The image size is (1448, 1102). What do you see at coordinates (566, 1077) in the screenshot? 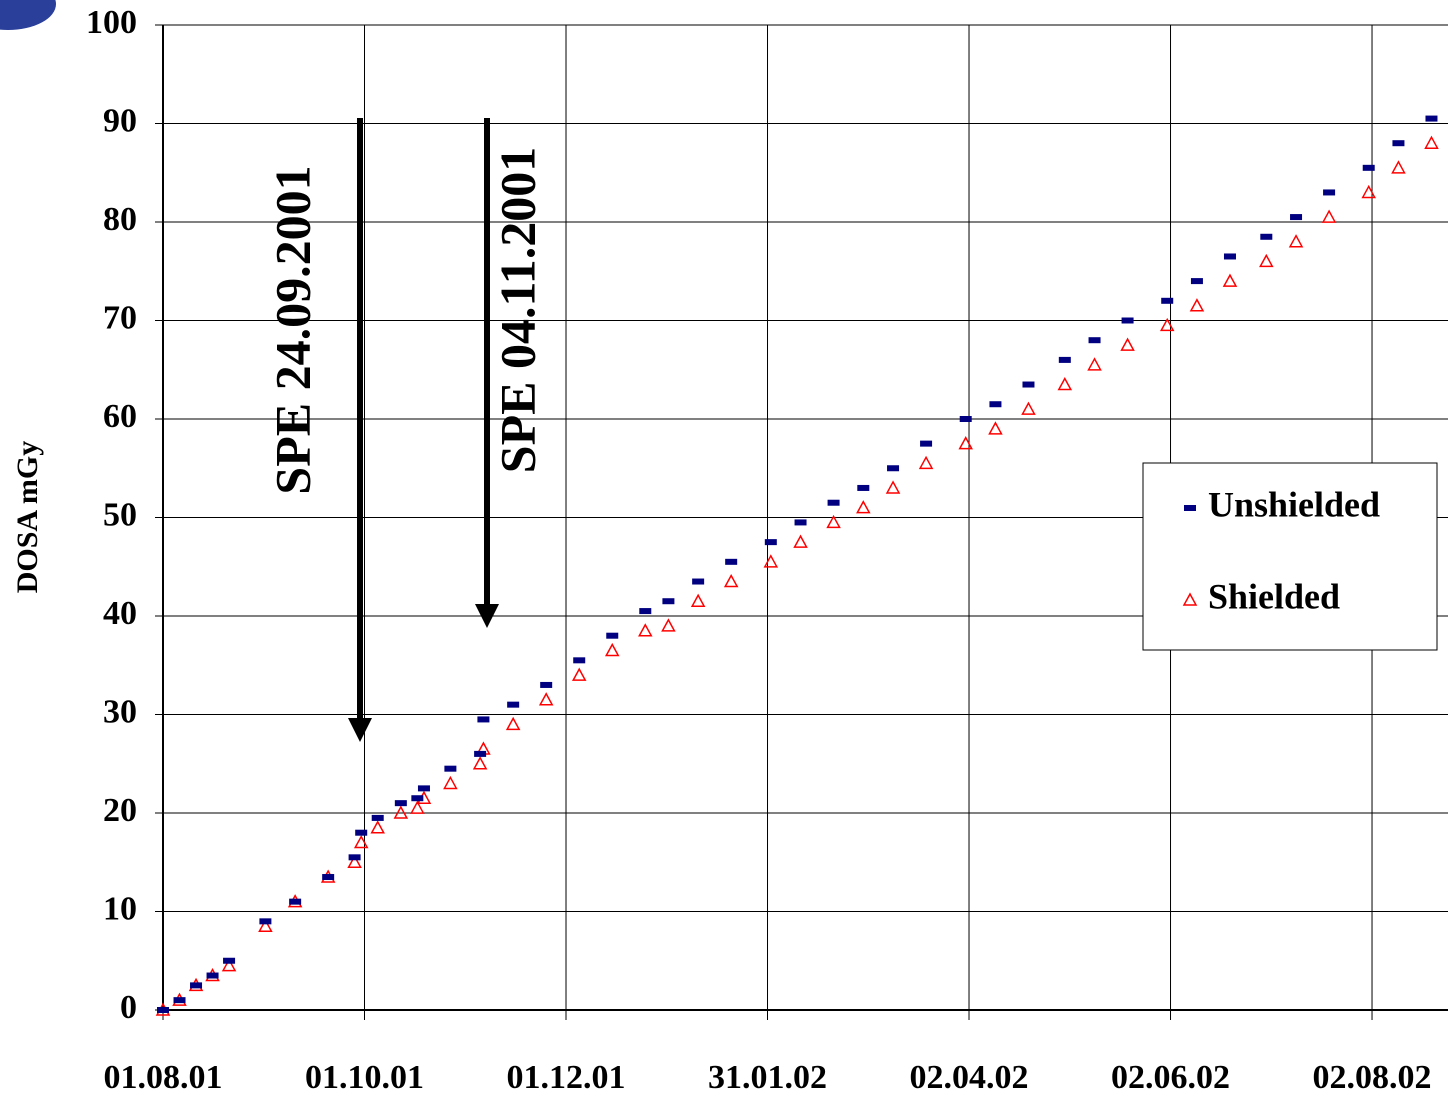
I see `x-tick-label: 01.12.01` at bounding box center [566, 1077].